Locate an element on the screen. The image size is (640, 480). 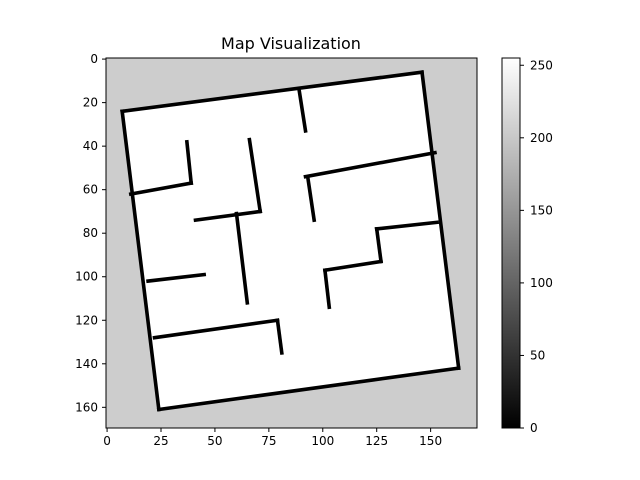
y-tick-label: 120 is located at coordinates (86, 320).